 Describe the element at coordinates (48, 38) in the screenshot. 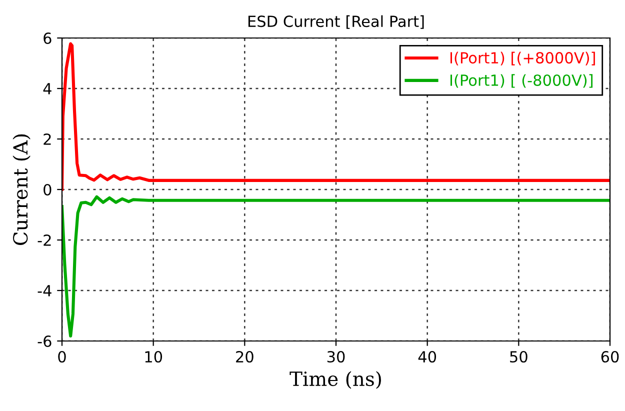

I see `y-tick-label: 6` at that location.